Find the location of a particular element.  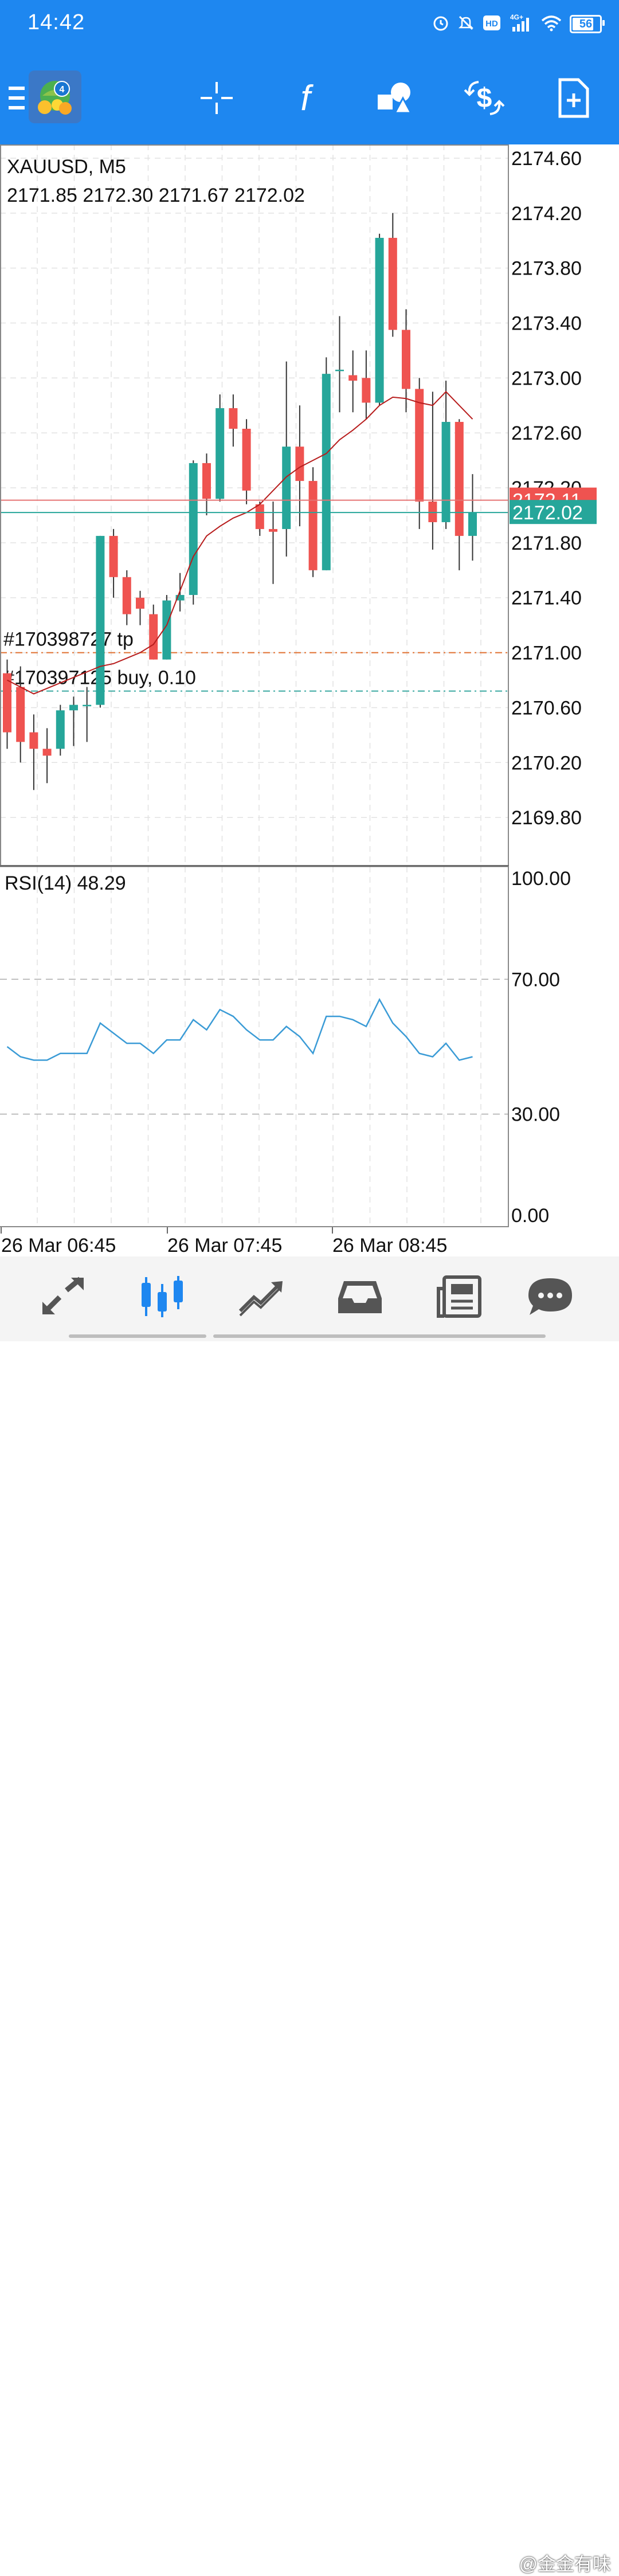

signal-4g-icon: 4G+ is located at coordinates (521, 24).